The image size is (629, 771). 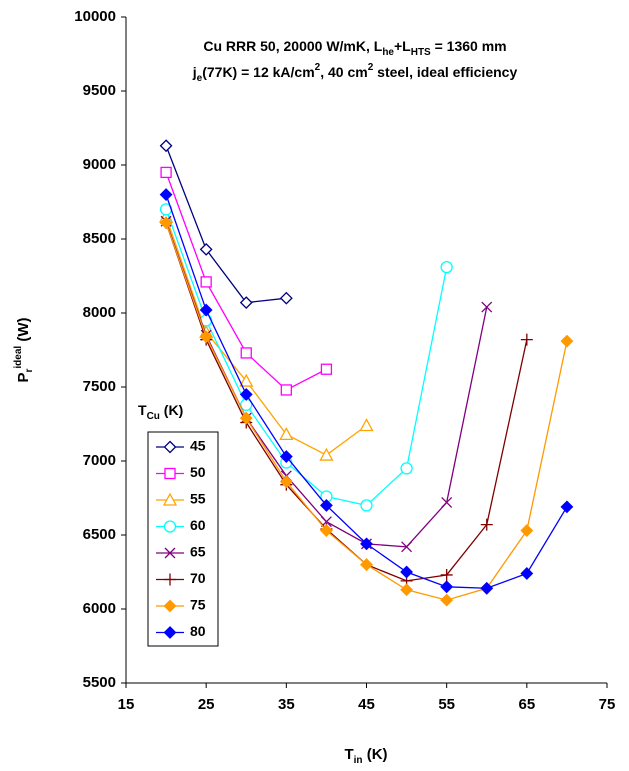 I want to click on legend-label: 60, so click(x=198, y=525).